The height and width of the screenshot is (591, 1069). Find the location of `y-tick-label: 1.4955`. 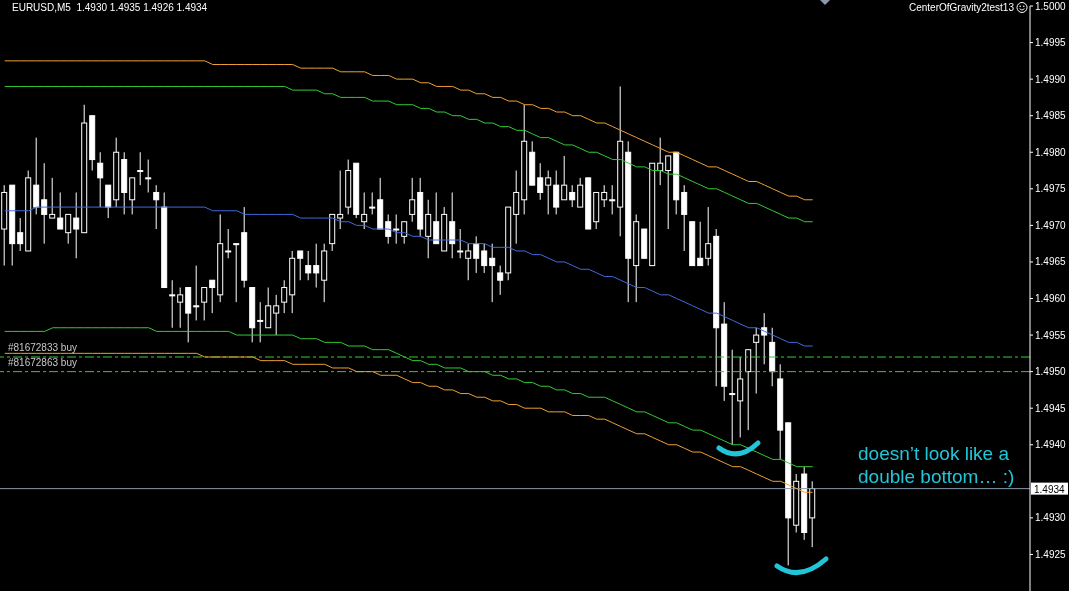

y-tick-label: 1.4955 is located at coordinates (1051, 335).